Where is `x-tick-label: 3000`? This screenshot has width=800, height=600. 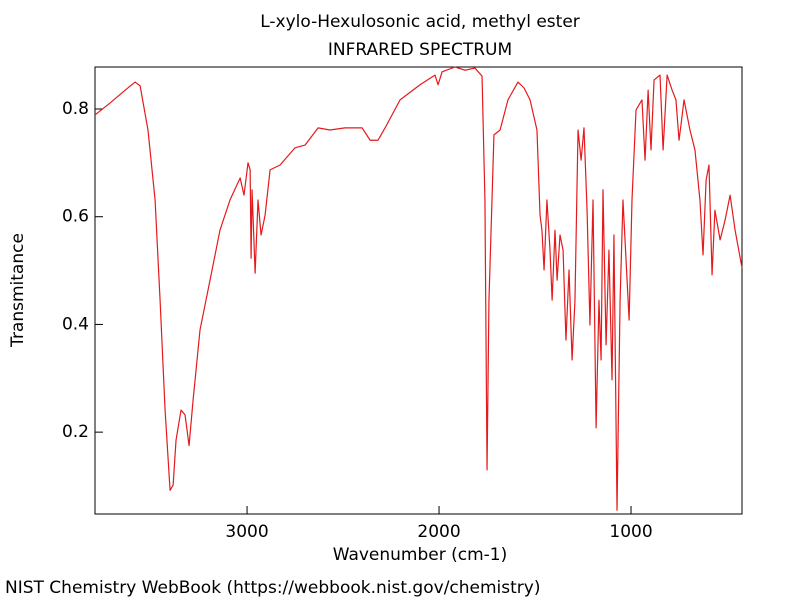 x-tick-label: 3000 is located at coordinates (246, 532).